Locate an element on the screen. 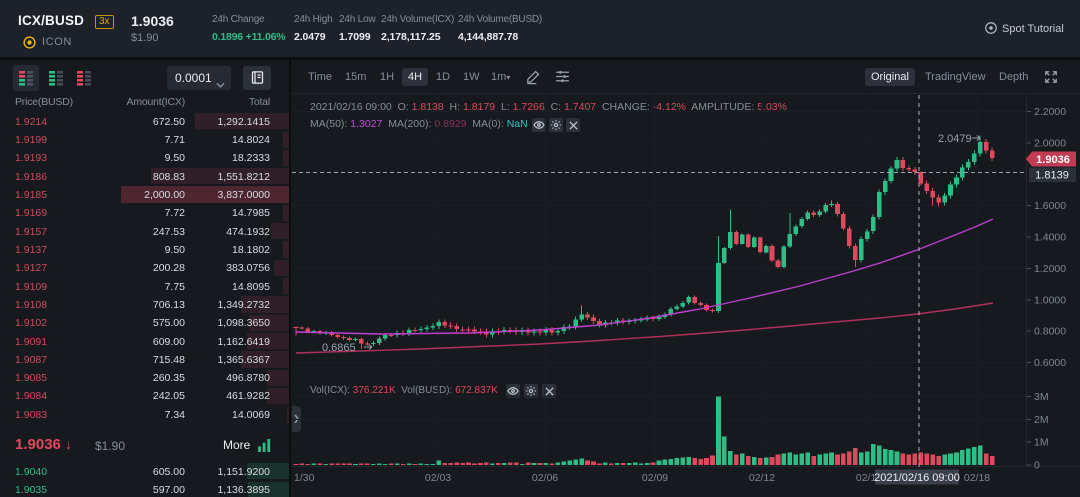 The width and height of the screenshot is (1080, 497). svg-text: 02/03 is located at coordinates (438, 478).